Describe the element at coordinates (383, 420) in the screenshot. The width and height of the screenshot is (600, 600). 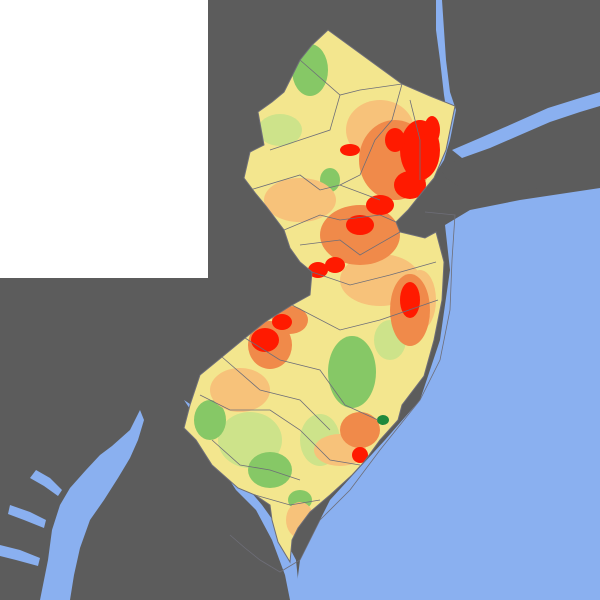
I see `wetland-area` at that location.